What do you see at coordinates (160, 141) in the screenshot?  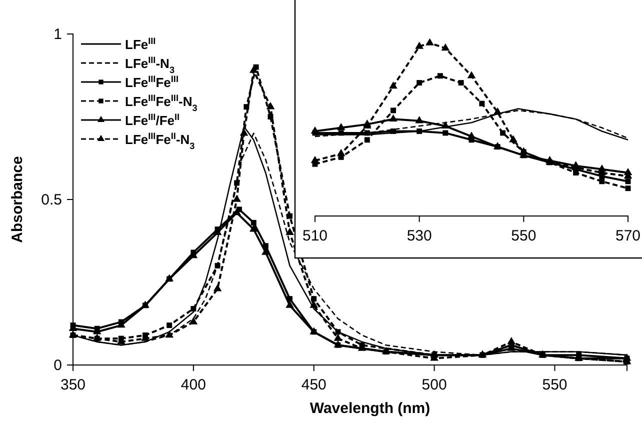 I see `legend-label: LFe$^{III}$Fe$^{II}$-N$_{3}$` at bounding box center [160, 141].